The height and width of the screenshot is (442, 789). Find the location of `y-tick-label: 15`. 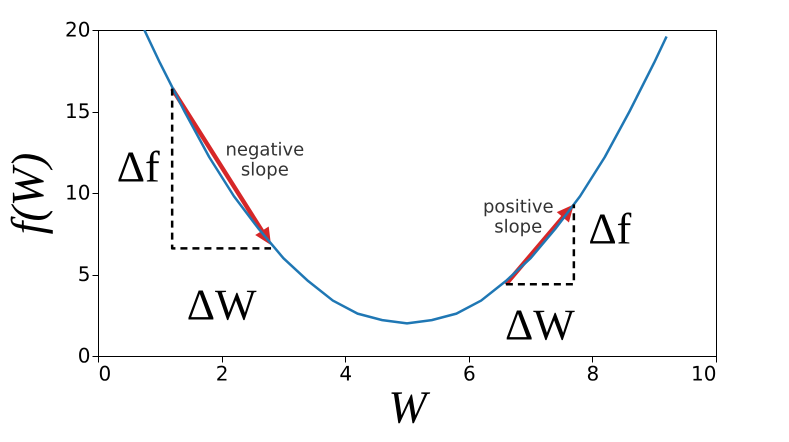

y-tick-label: 15 is located at coordinates (77, 111).